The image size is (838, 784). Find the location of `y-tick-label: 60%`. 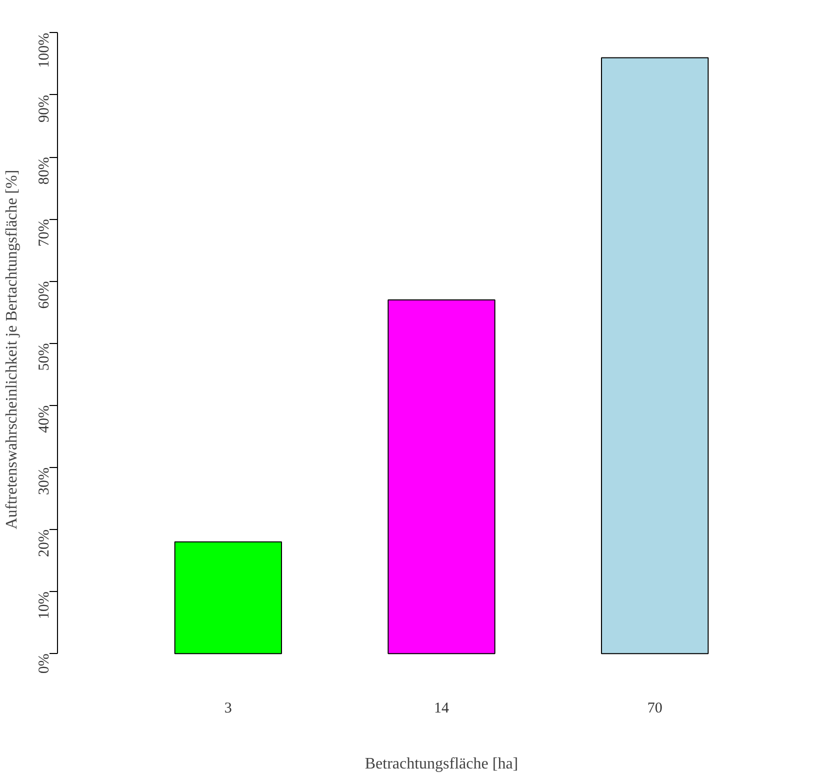

y-tick-label: 60% is located at coordinates (44, 295).